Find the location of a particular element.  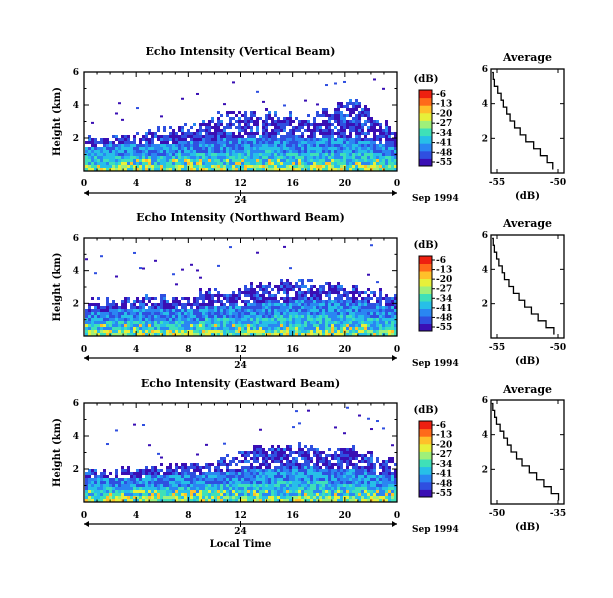

colorbar-tick-label: -55 is located at coordinates (444, 328).